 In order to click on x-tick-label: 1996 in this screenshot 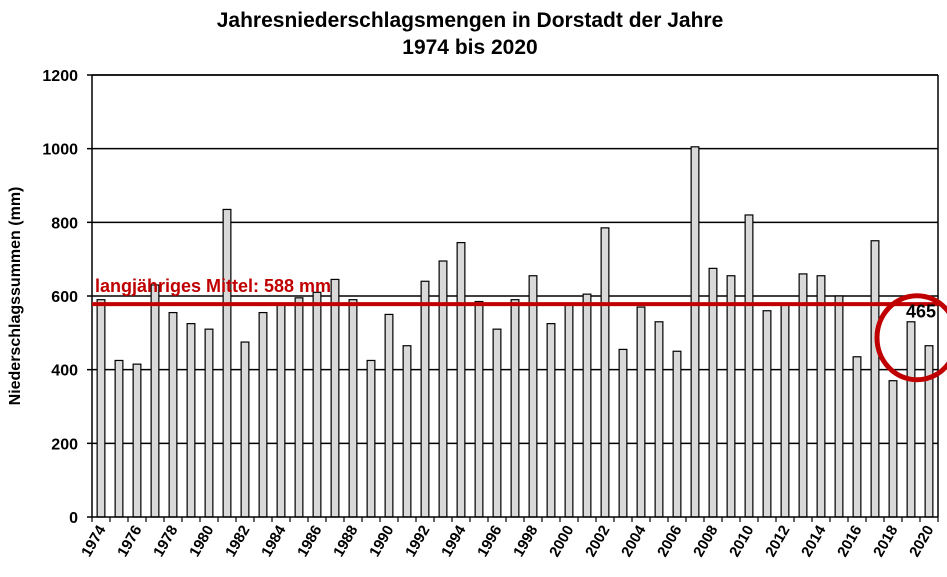, I will do `click(489, 541)`.